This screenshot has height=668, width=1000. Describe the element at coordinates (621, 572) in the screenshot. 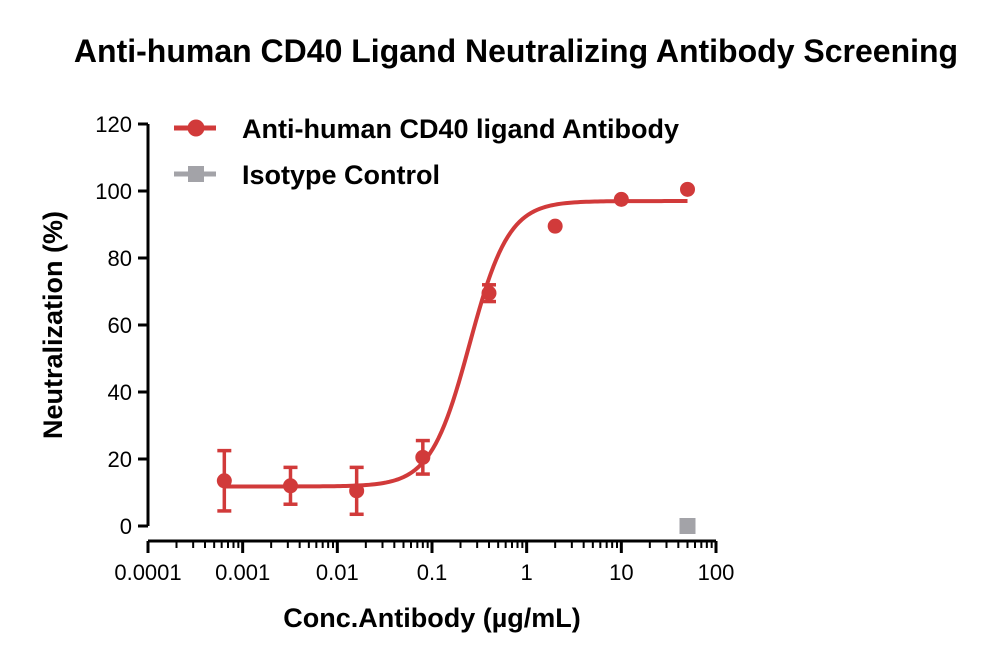

I see `x-tick-label: 10` at that location.